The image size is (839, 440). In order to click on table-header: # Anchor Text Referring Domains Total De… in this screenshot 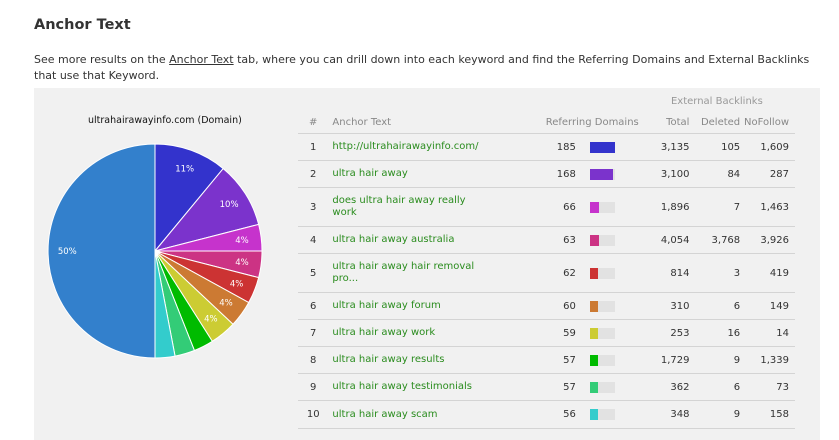, I will do `click(546, 122)`.